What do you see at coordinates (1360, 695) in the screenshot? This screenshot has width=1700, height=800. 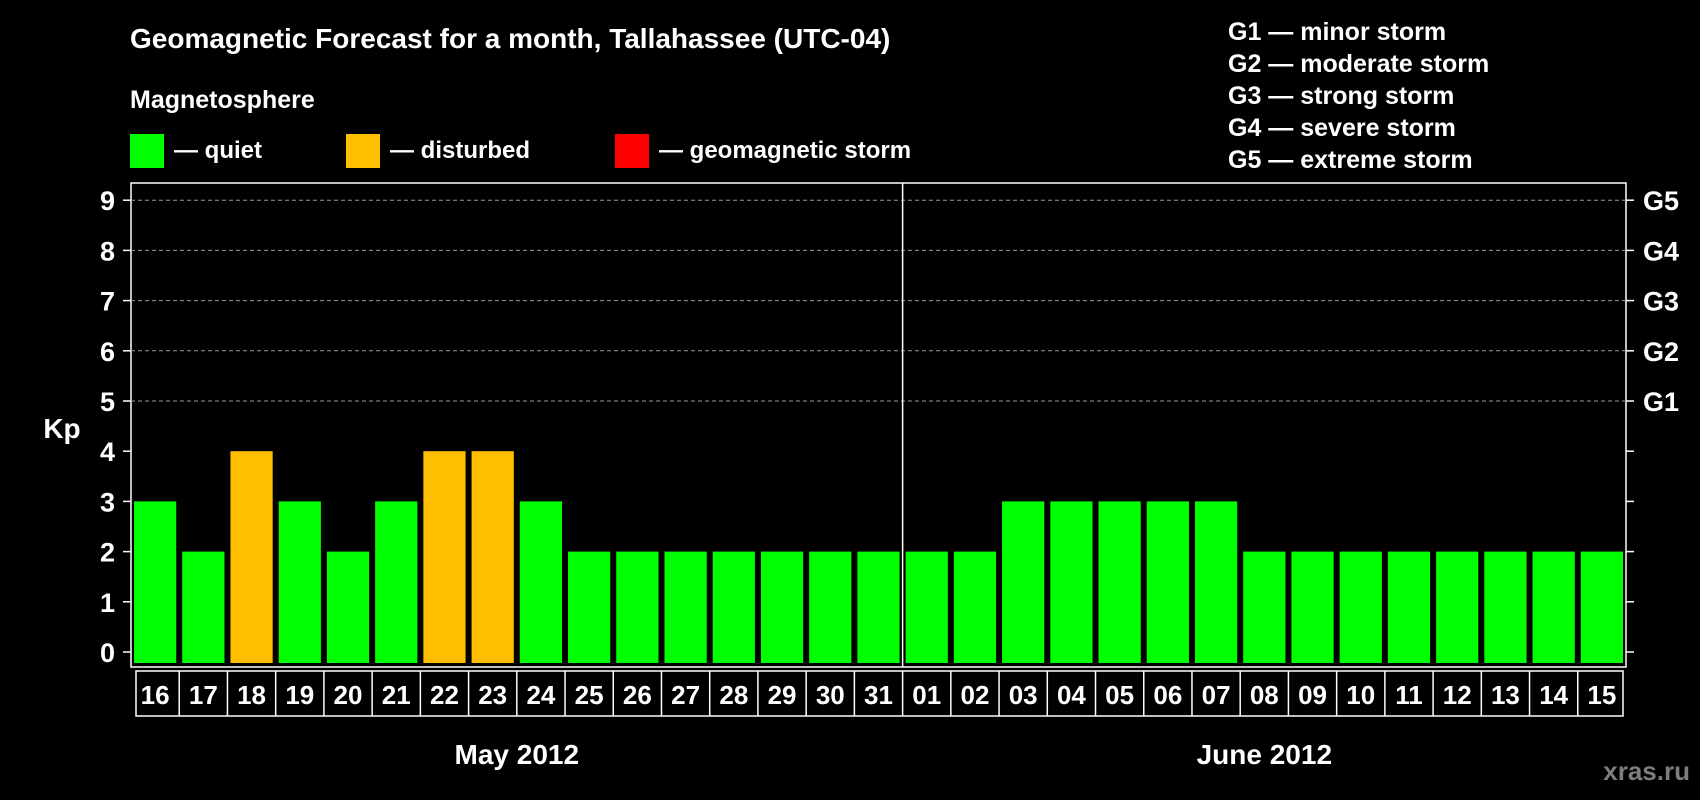 I see `x-tick-label: 10` at bounding box center [1360, 695].